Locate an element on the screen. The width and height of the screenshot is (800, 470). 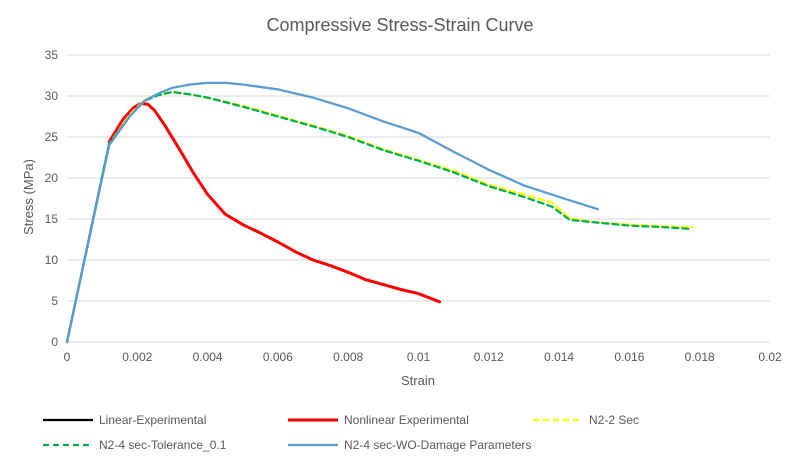
y-tick-label: 35 is located at coordinates (52, 55).